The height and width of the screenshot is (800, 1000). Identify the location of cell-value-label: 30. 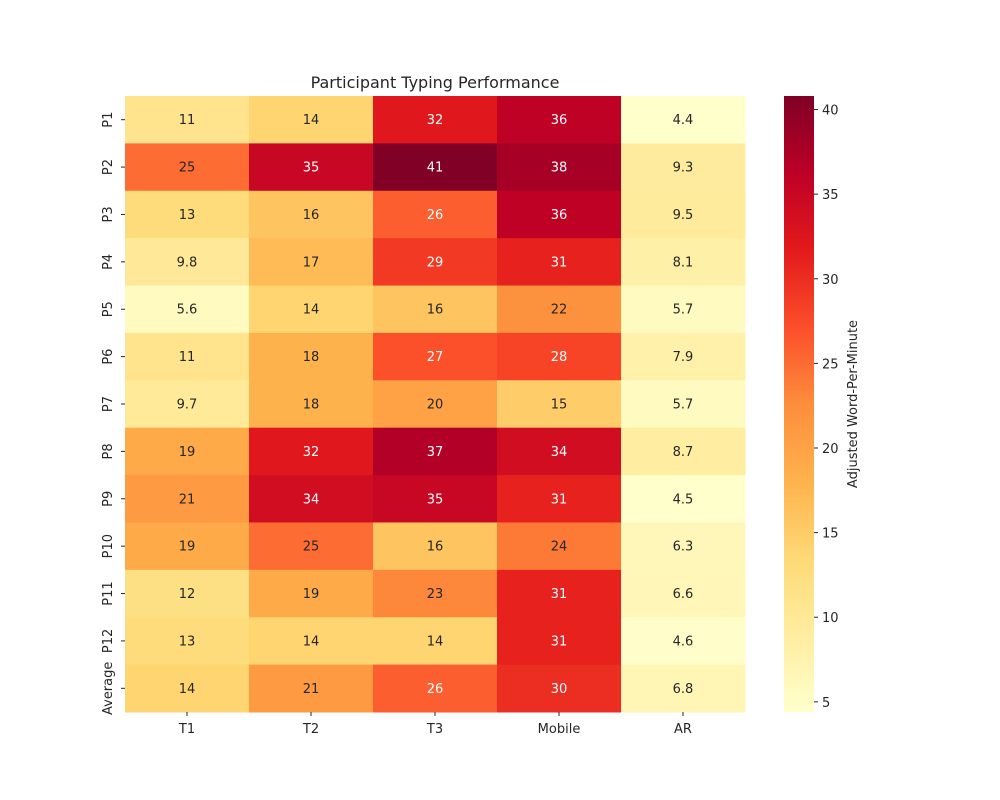
(559, 689).